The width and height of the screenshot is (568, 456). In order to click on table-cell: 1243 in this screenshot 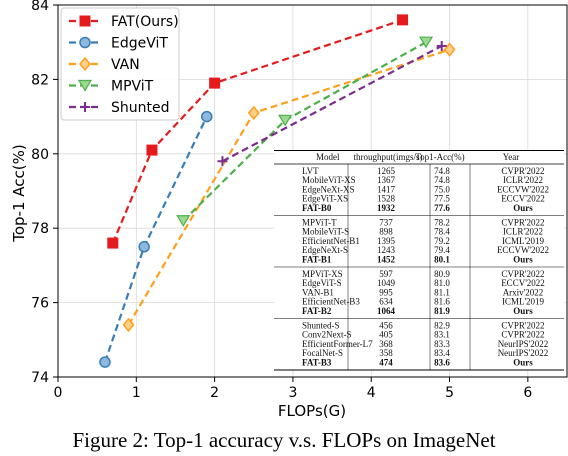, I will do `click(386, 250)`.